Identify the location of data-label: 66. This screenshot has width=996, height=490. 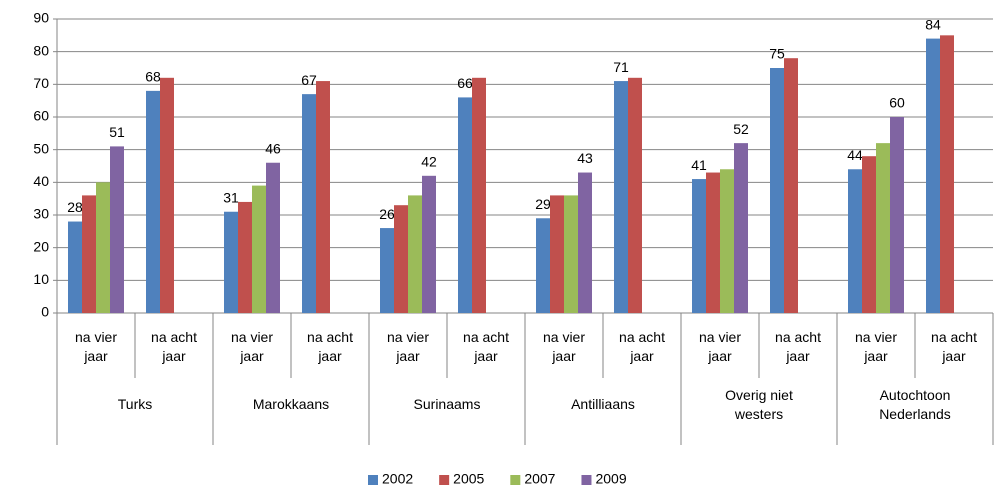
(465, 83).